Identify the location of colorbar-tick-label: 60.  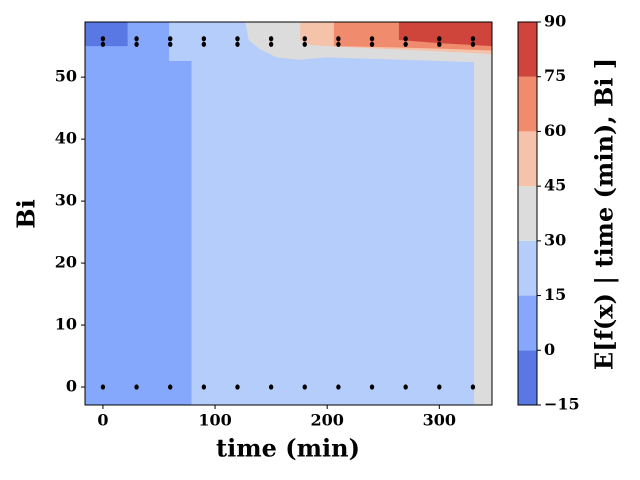
(555, 130).